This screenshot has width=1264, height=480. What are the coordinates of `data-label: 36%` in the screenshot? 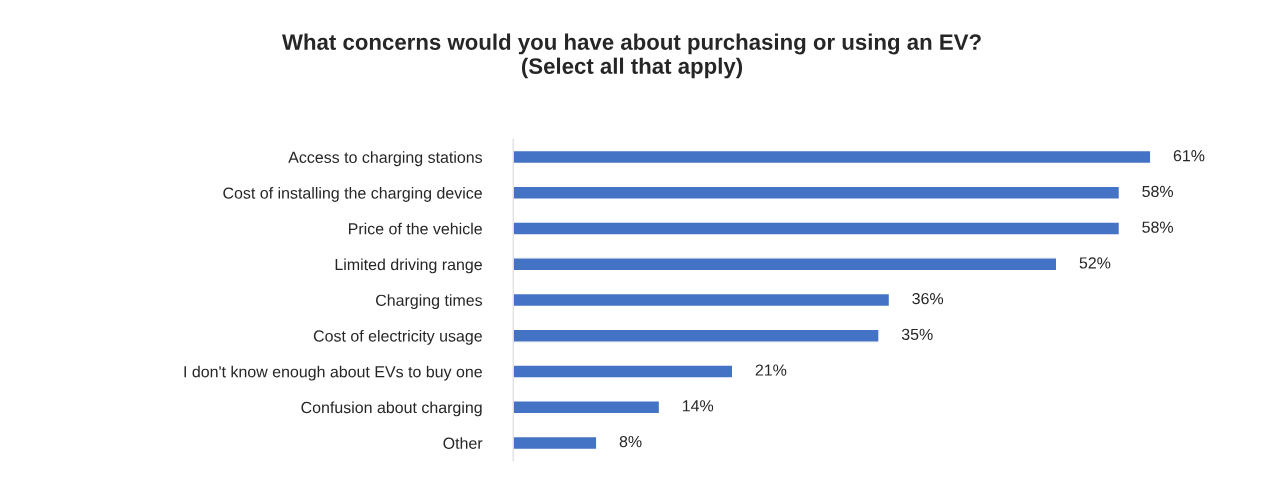 It's located at (928, 298).